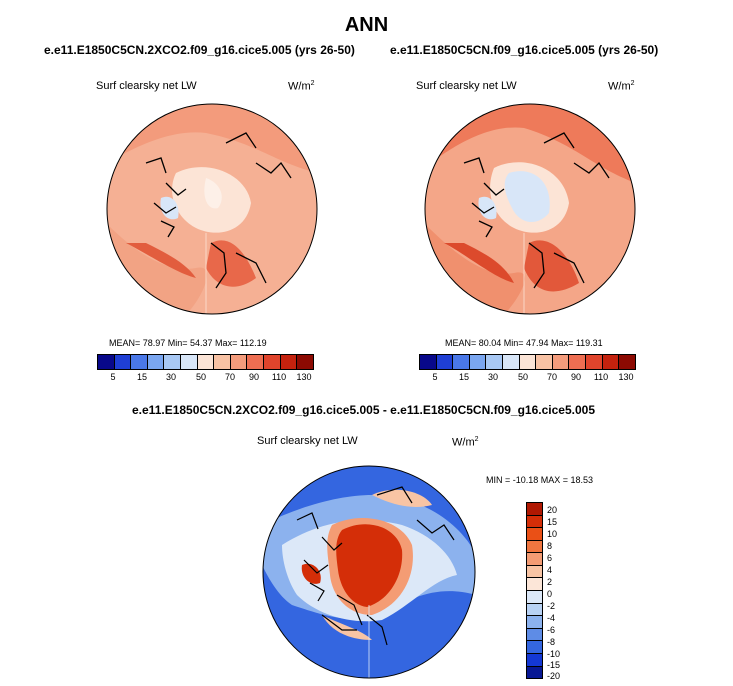  I want to click on diff-polar-map, so click(369, 572).